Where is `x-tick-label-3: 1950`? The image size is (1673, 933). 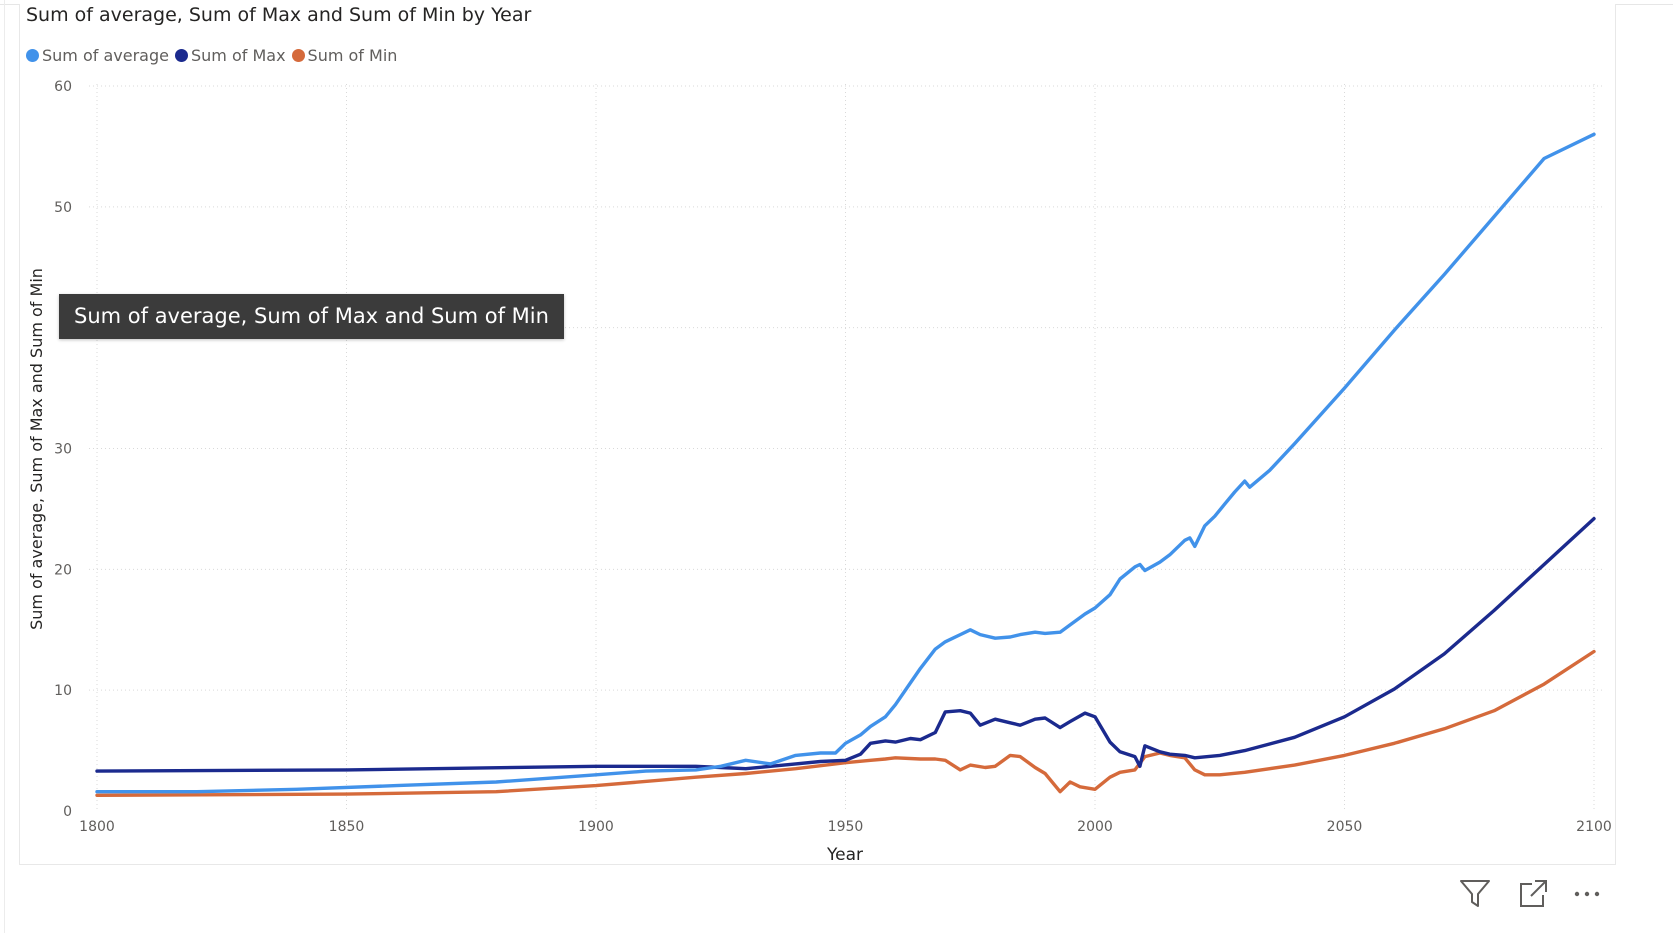
x-tick-label-3: 1950 is located at coordinates (846, 827).